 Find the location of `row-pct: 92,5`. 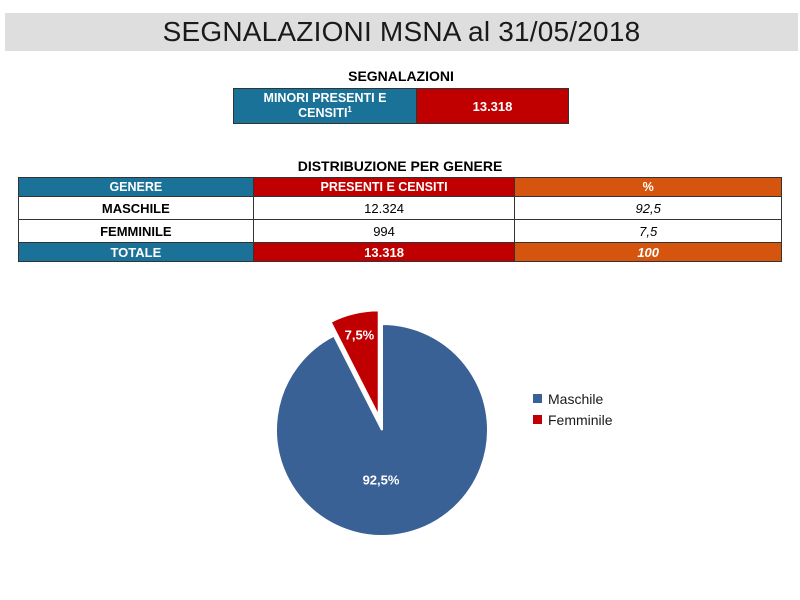

row-pct: 92,5 is located at coordinates (648, 208).